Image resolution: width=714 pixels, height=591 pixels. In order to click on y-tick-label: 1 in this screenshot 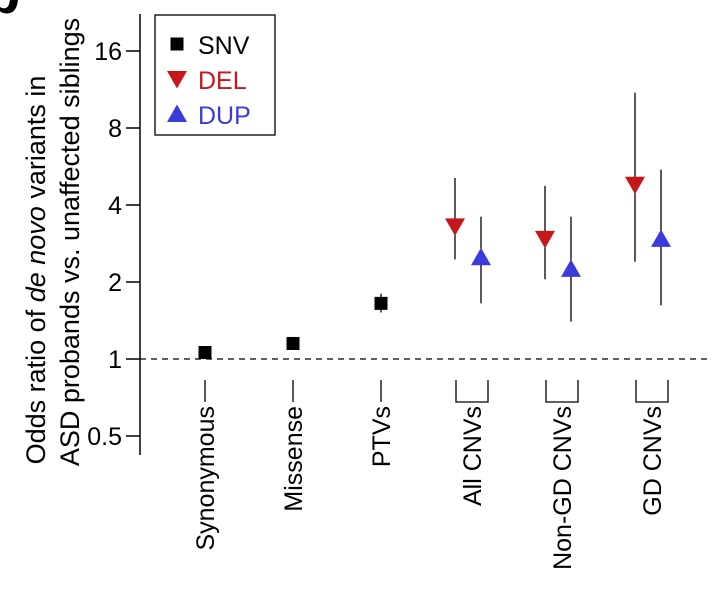, I will do `click(115, 360)`.